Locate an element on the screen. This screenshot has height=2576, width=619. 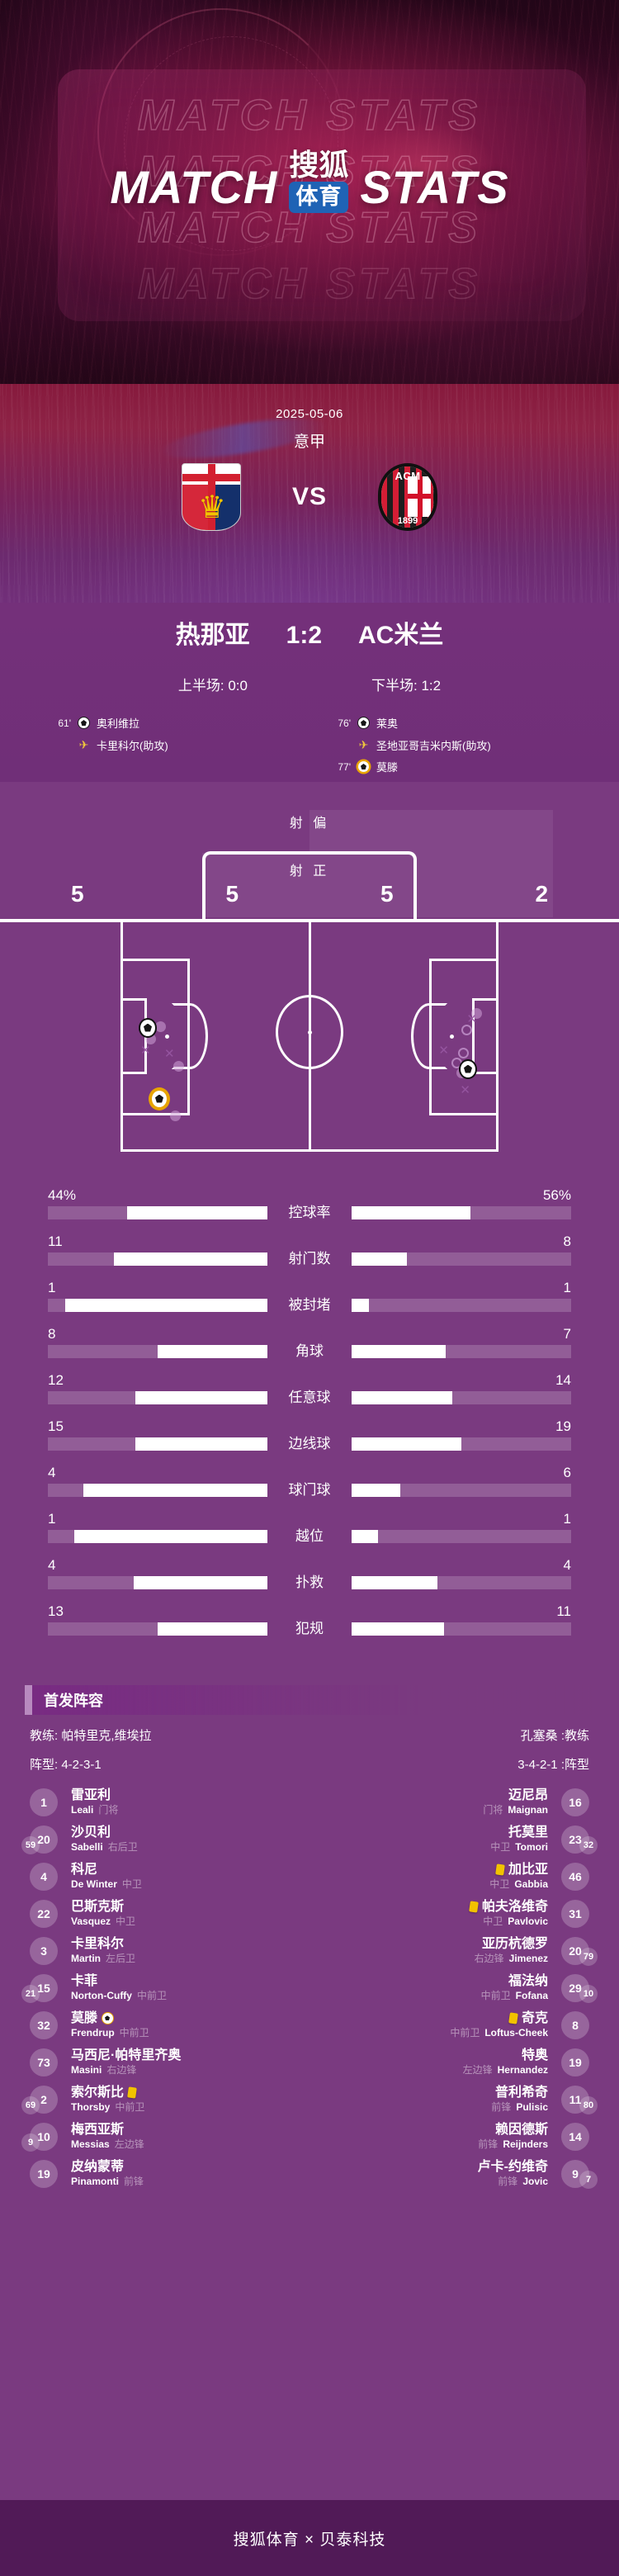
vs-label: VS is located at coordinates (309, 496).